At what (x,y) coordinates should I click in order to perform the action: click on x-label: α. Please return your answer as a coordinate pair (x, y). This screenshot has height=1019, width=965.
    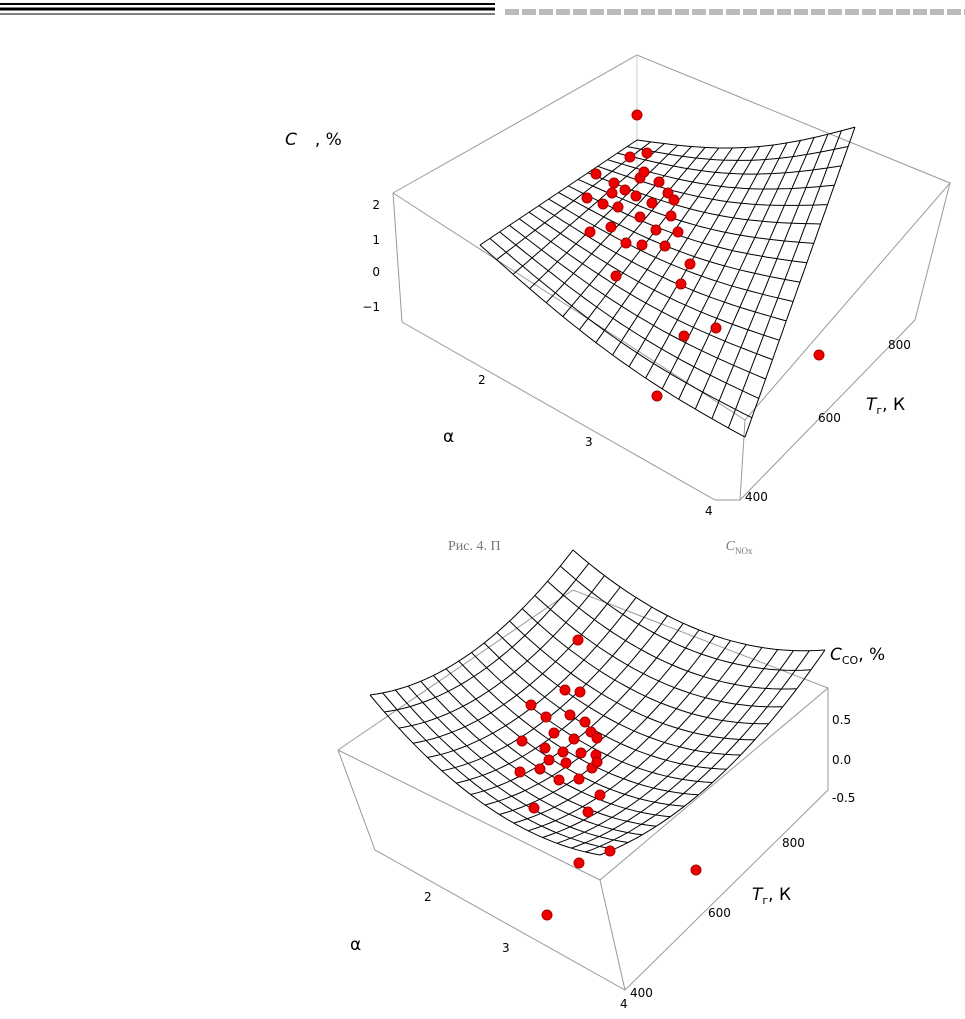
    Looking at the image, I should click on (448, 437).